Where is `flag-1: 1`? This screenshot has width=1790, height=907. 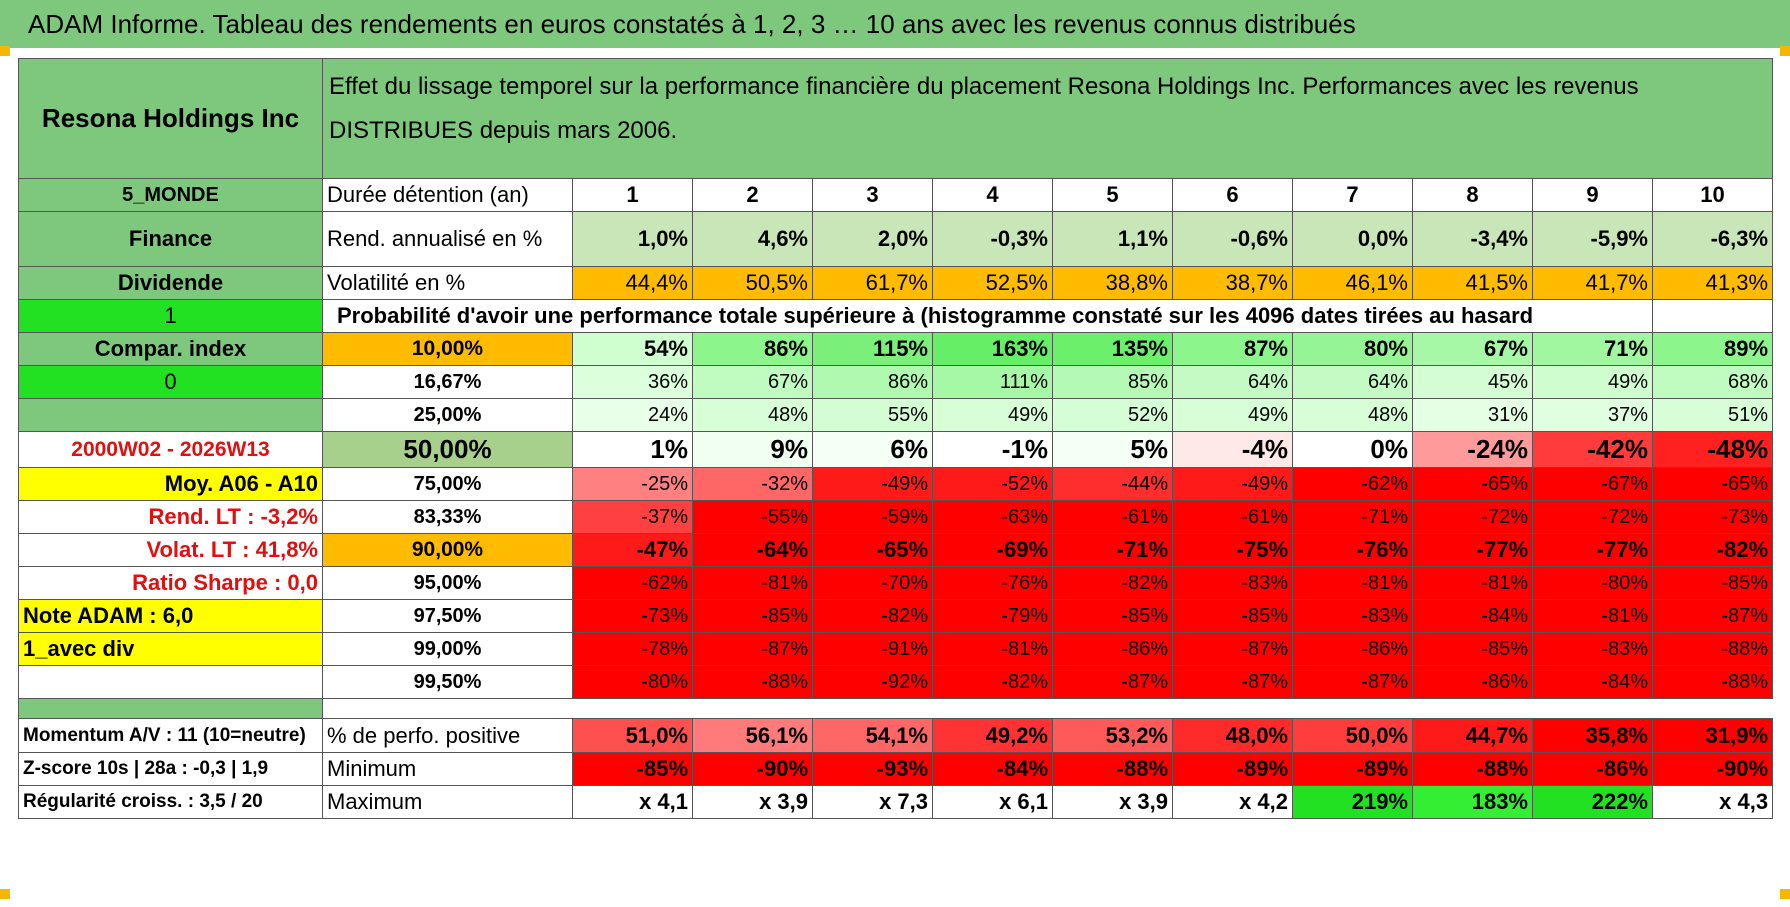
flag-1: 1 is located at coordinates (170, 316).